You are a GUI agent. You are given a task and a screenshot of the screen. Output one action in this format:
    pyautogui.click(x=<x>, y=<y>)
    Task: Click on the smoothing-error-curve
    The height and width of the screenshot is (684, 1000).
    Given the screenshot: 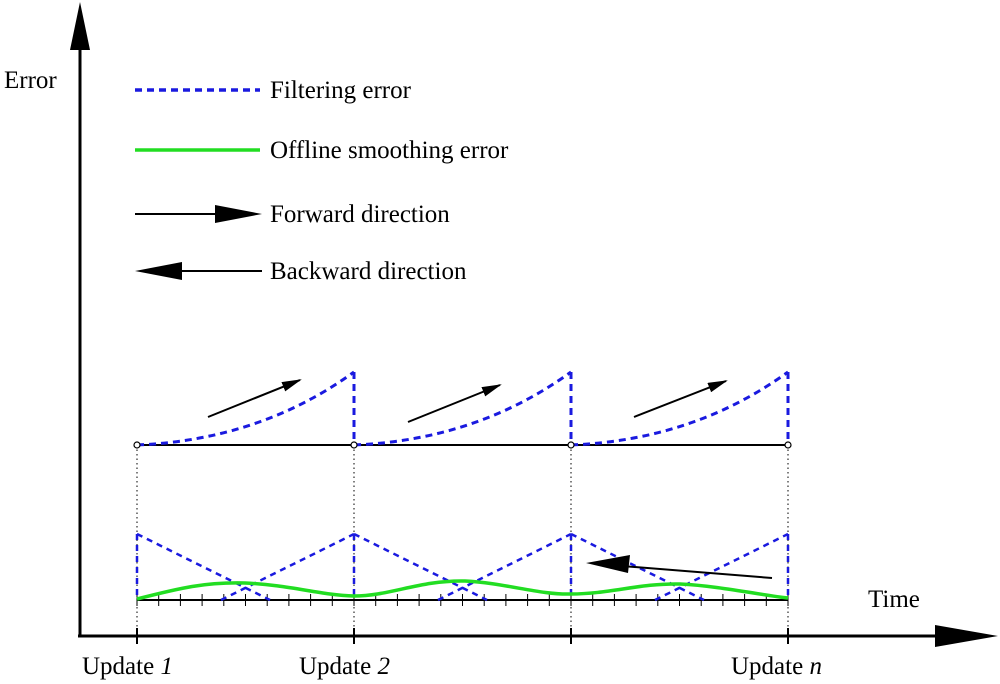 What is the action you would take?
    pyautogui.click(x=462, y=590)
    